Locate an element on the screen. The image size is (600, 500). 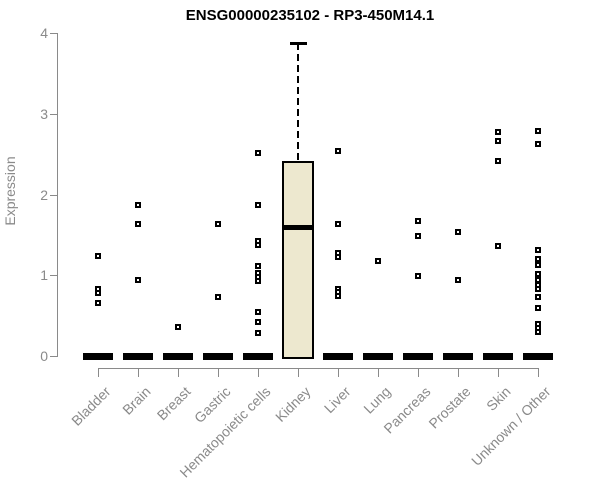
y-axis-line is located at coordinates (57, 195).